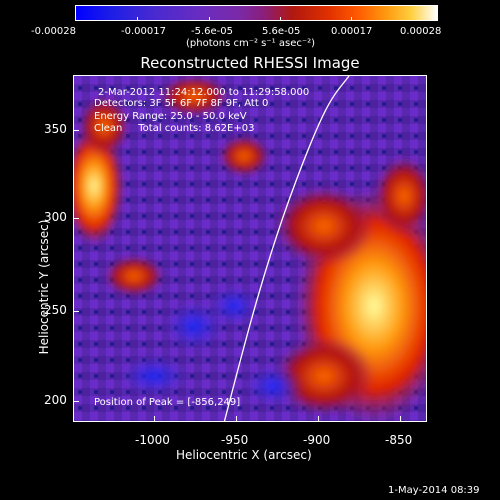  I want to click on x-tick-label: -900, so click(317, 440).